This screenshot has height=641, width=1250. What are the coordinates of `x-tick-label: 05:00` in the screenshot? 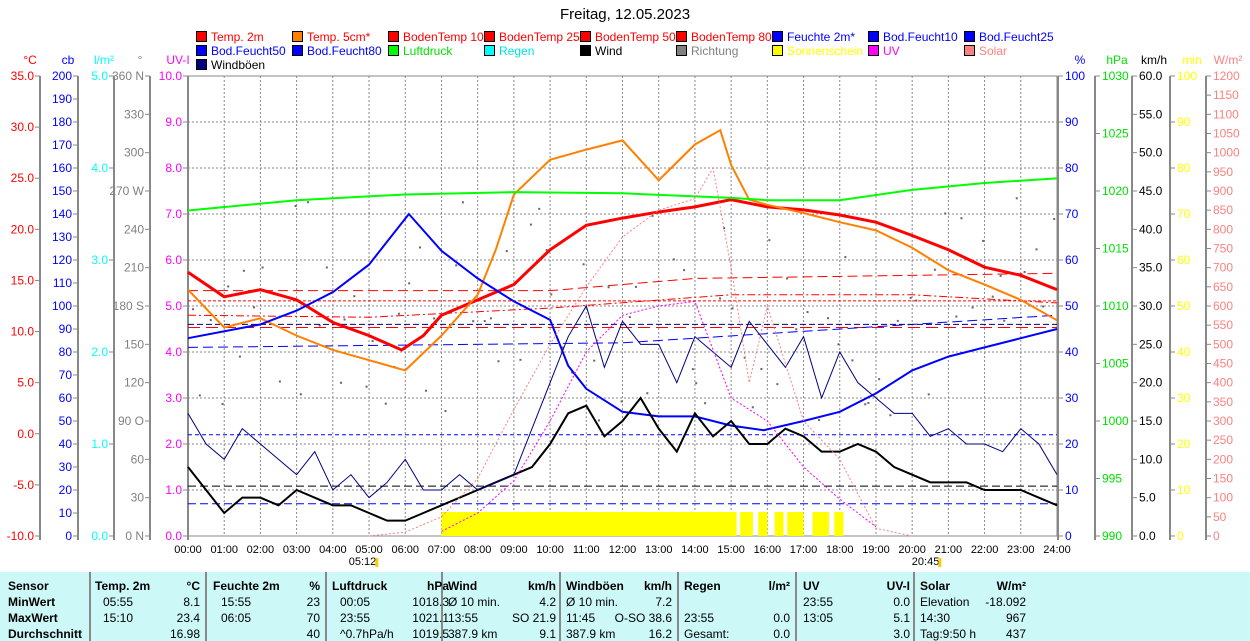 It's located at (369, 550).